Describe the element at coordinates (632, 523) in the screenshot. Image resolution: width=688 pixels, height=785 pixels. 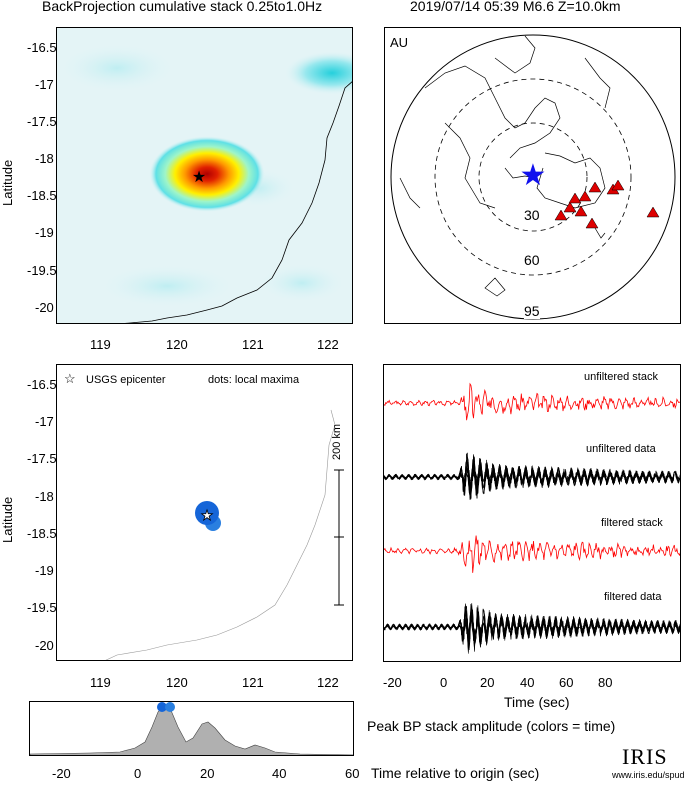
I see `trace-label-filtered-stack: filtered stack` at that location.